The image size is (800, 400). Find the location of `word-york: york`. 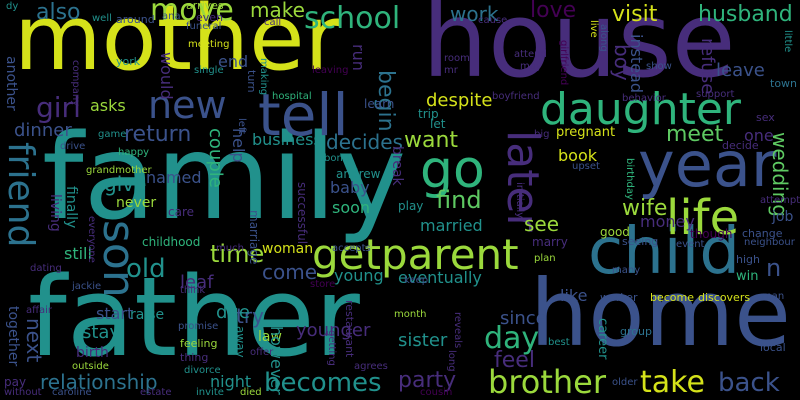

word-york: york is located at coordinates (128, 61).